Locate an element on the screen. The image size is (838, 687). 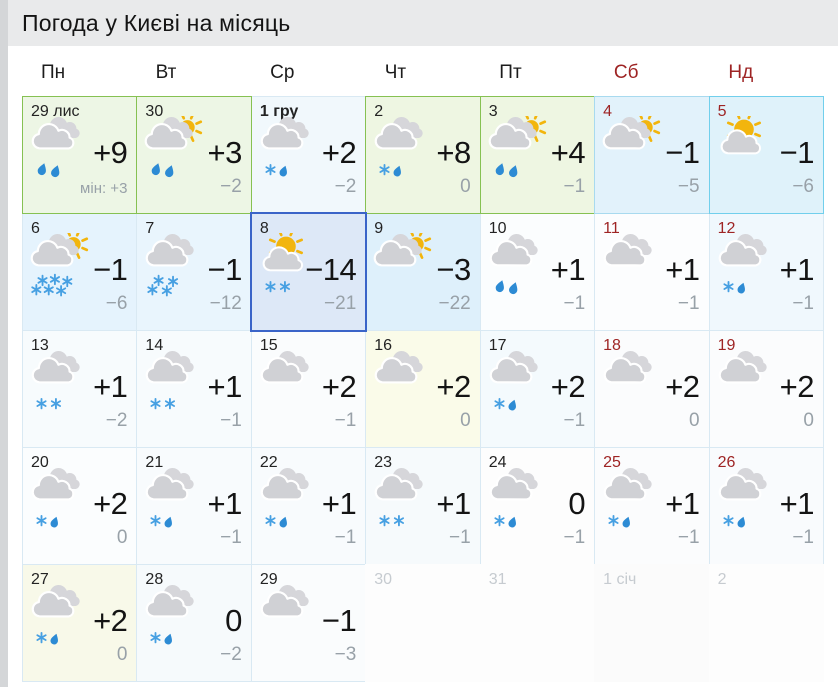
day-cell: 30 is located at coordinates (423, 623).